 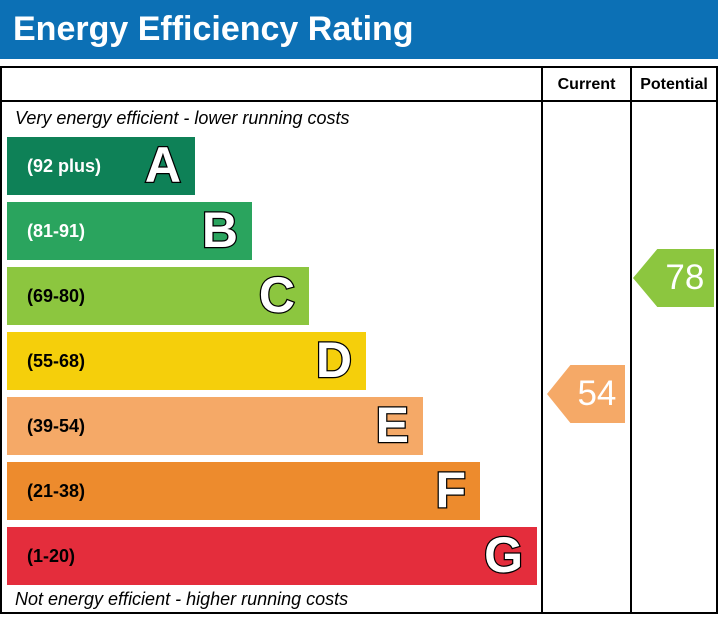 I want to click on band-e: (39-54) E, so click(x=215, y=425).